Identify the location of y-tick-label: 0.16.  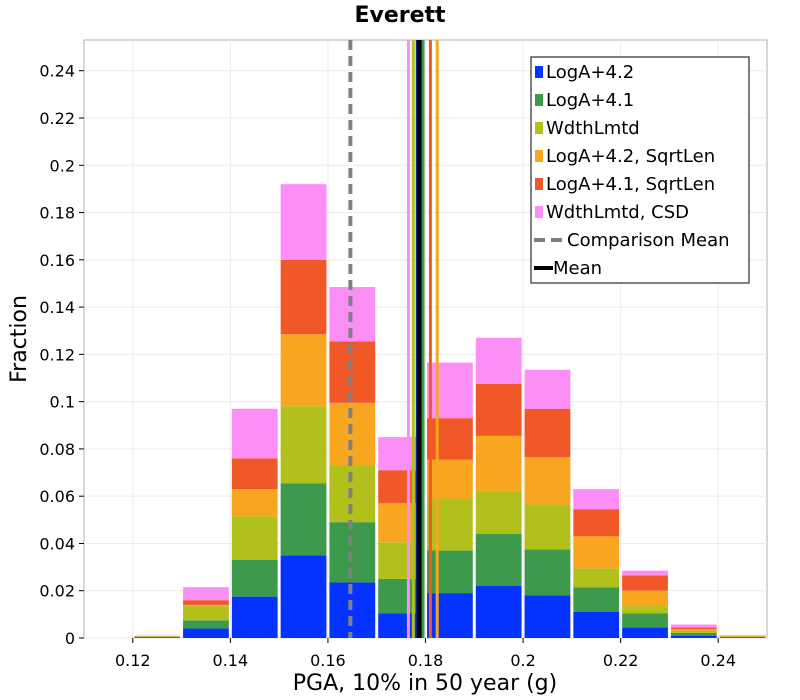
(57, 260).